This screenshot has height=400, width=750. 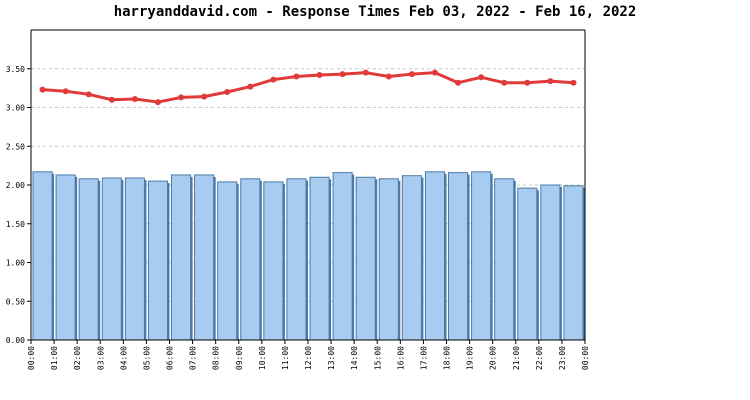 What do you see at coordinates (15, 224) in the screenshot?
I see `y-tick-label: 1.50` at bounding box center [15, 224].